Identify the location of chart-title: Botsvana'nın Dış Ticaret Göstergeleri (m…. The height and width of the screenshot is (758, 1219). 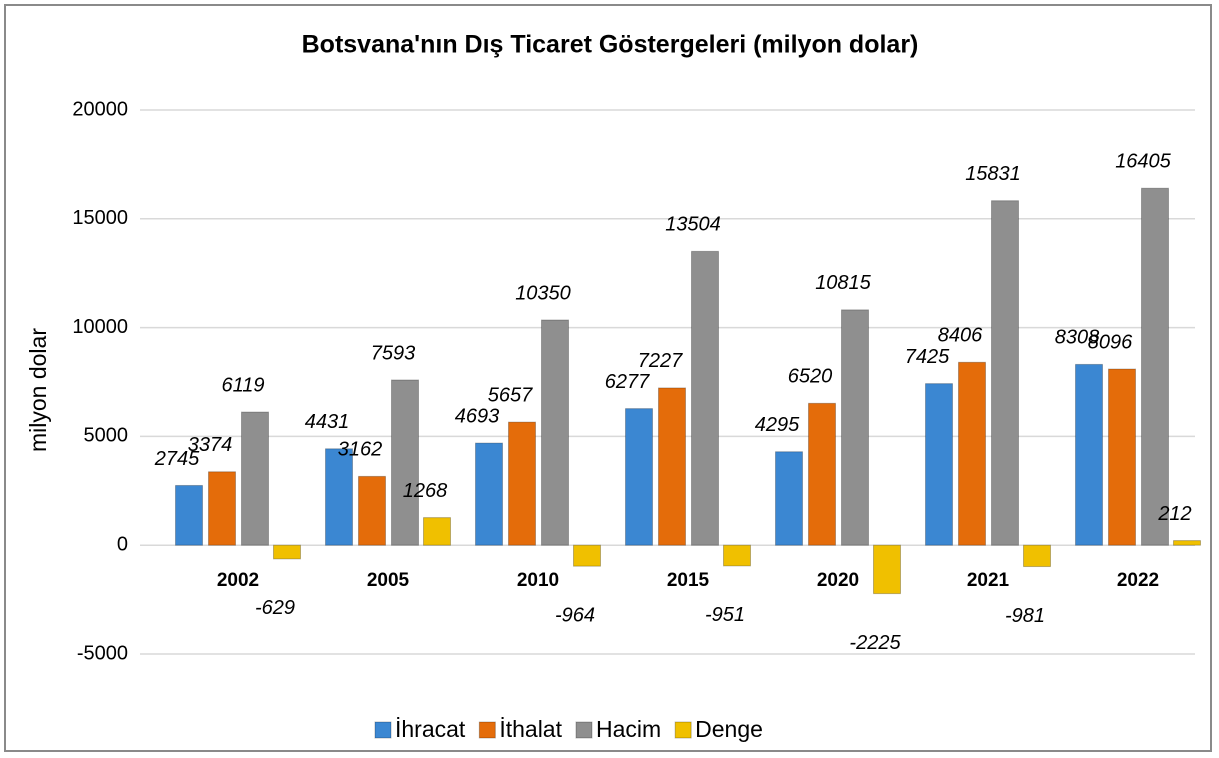
(610, 45).